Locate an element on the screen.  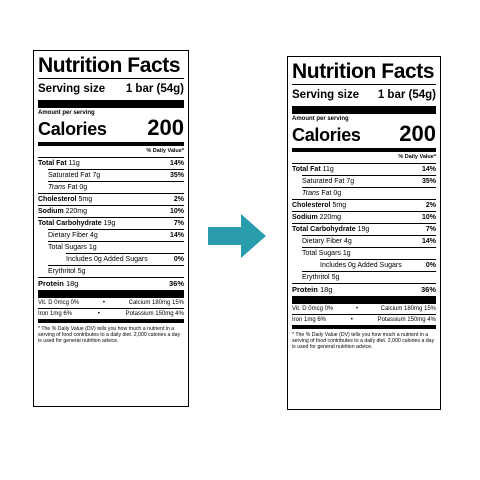
right-arrow-icon is located at coordinates (237, 236).